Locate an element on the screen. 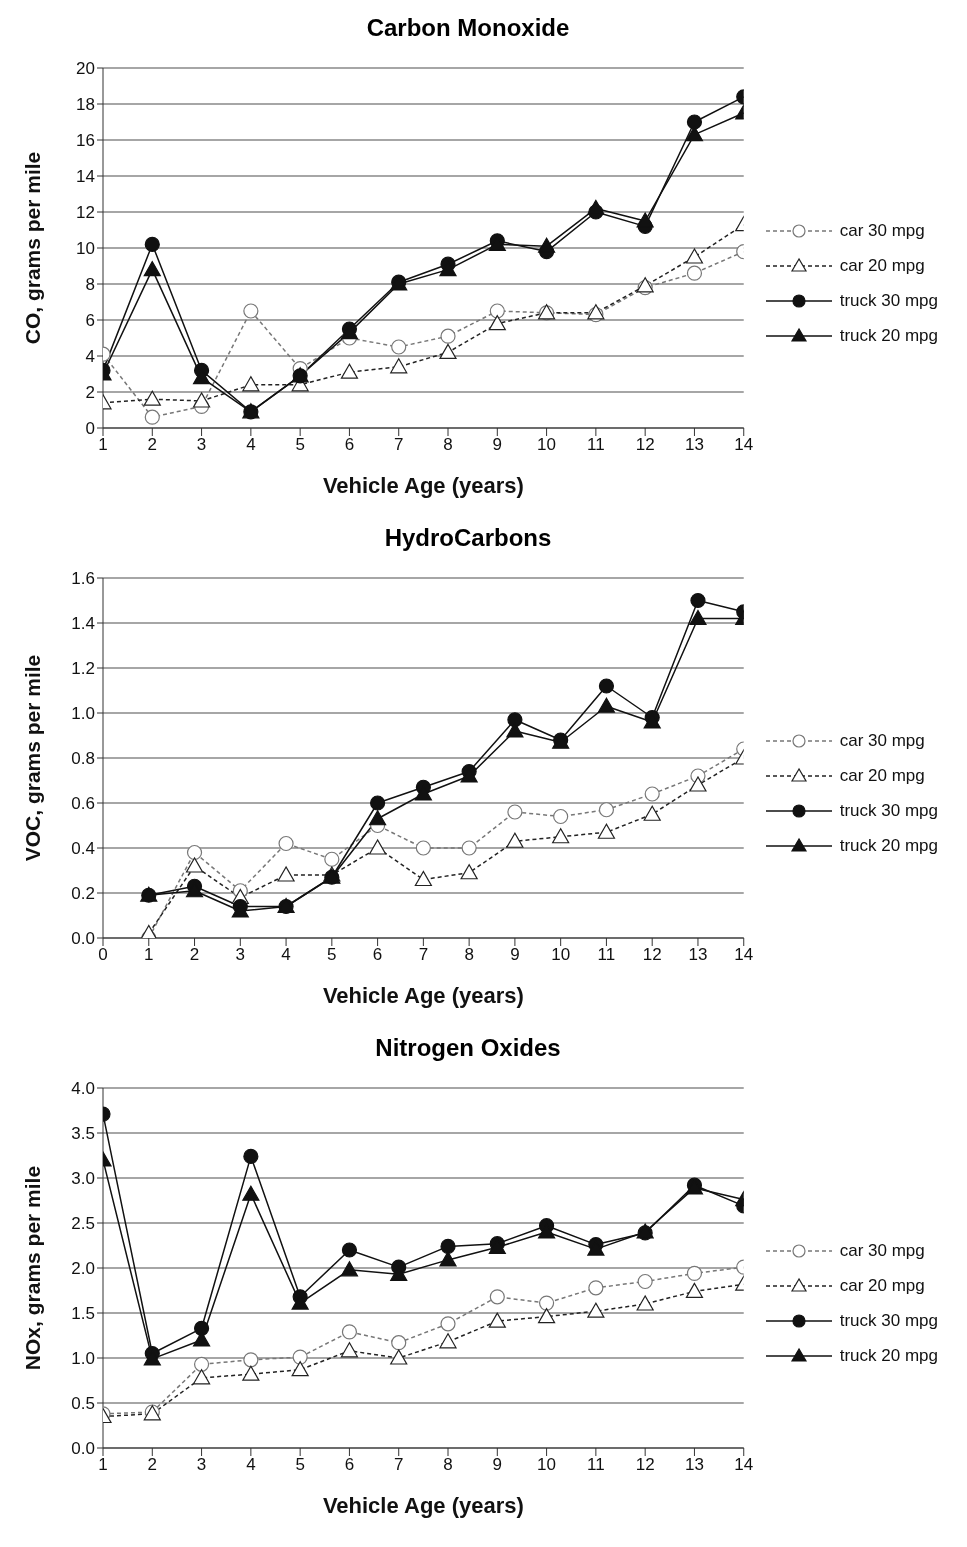 This screenshot has width=967, height=1547. y-tick-label: 1.5 is located at coordinates (83, 1314).